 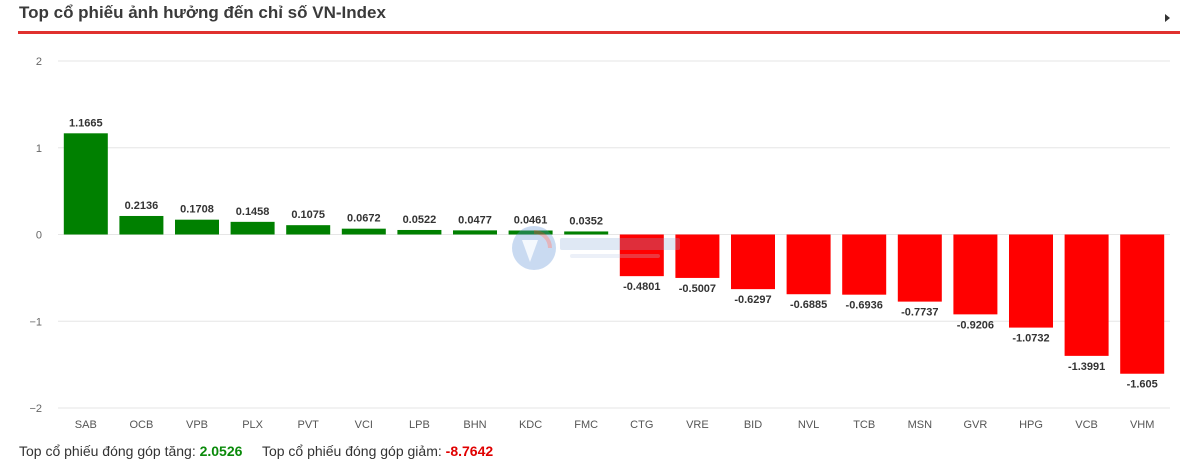 I want to click on y-tick-label: 0, so click(x=39, y=236).